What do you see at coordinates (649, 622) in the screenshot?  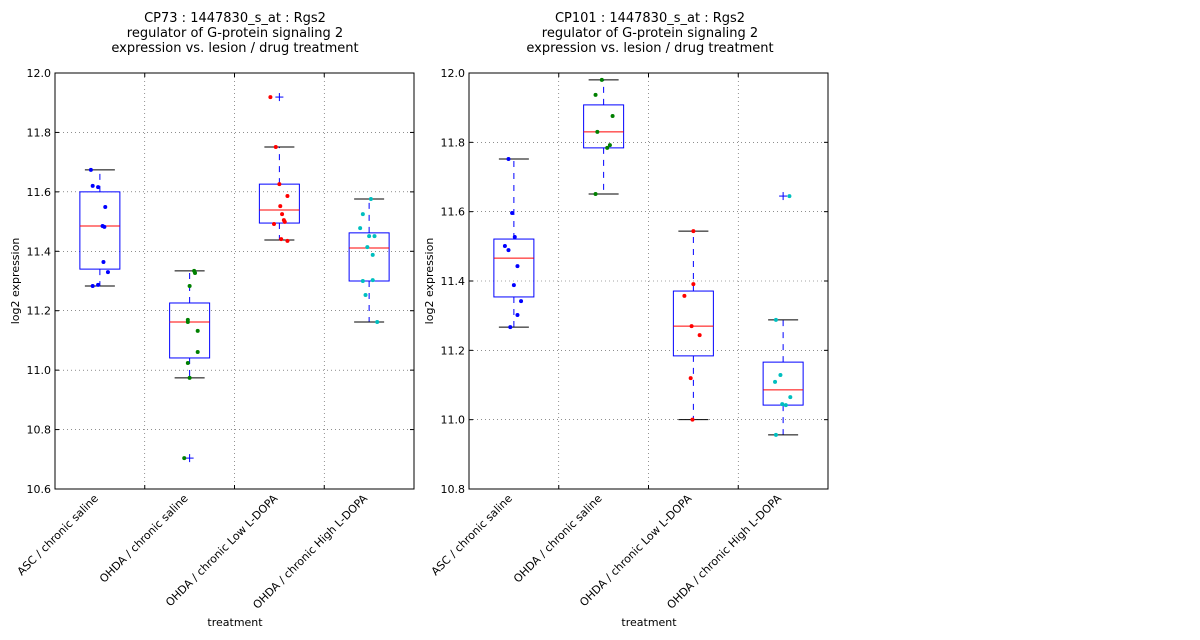 I see `x-axis-label: treatment` at bounding box center [649, 622].